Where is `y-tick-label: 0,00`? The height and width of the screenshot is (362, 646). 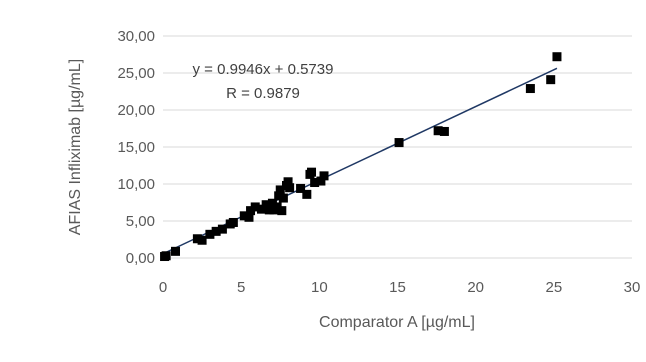
y-tick-label: 0,00 is located at coordinates (140, 258).